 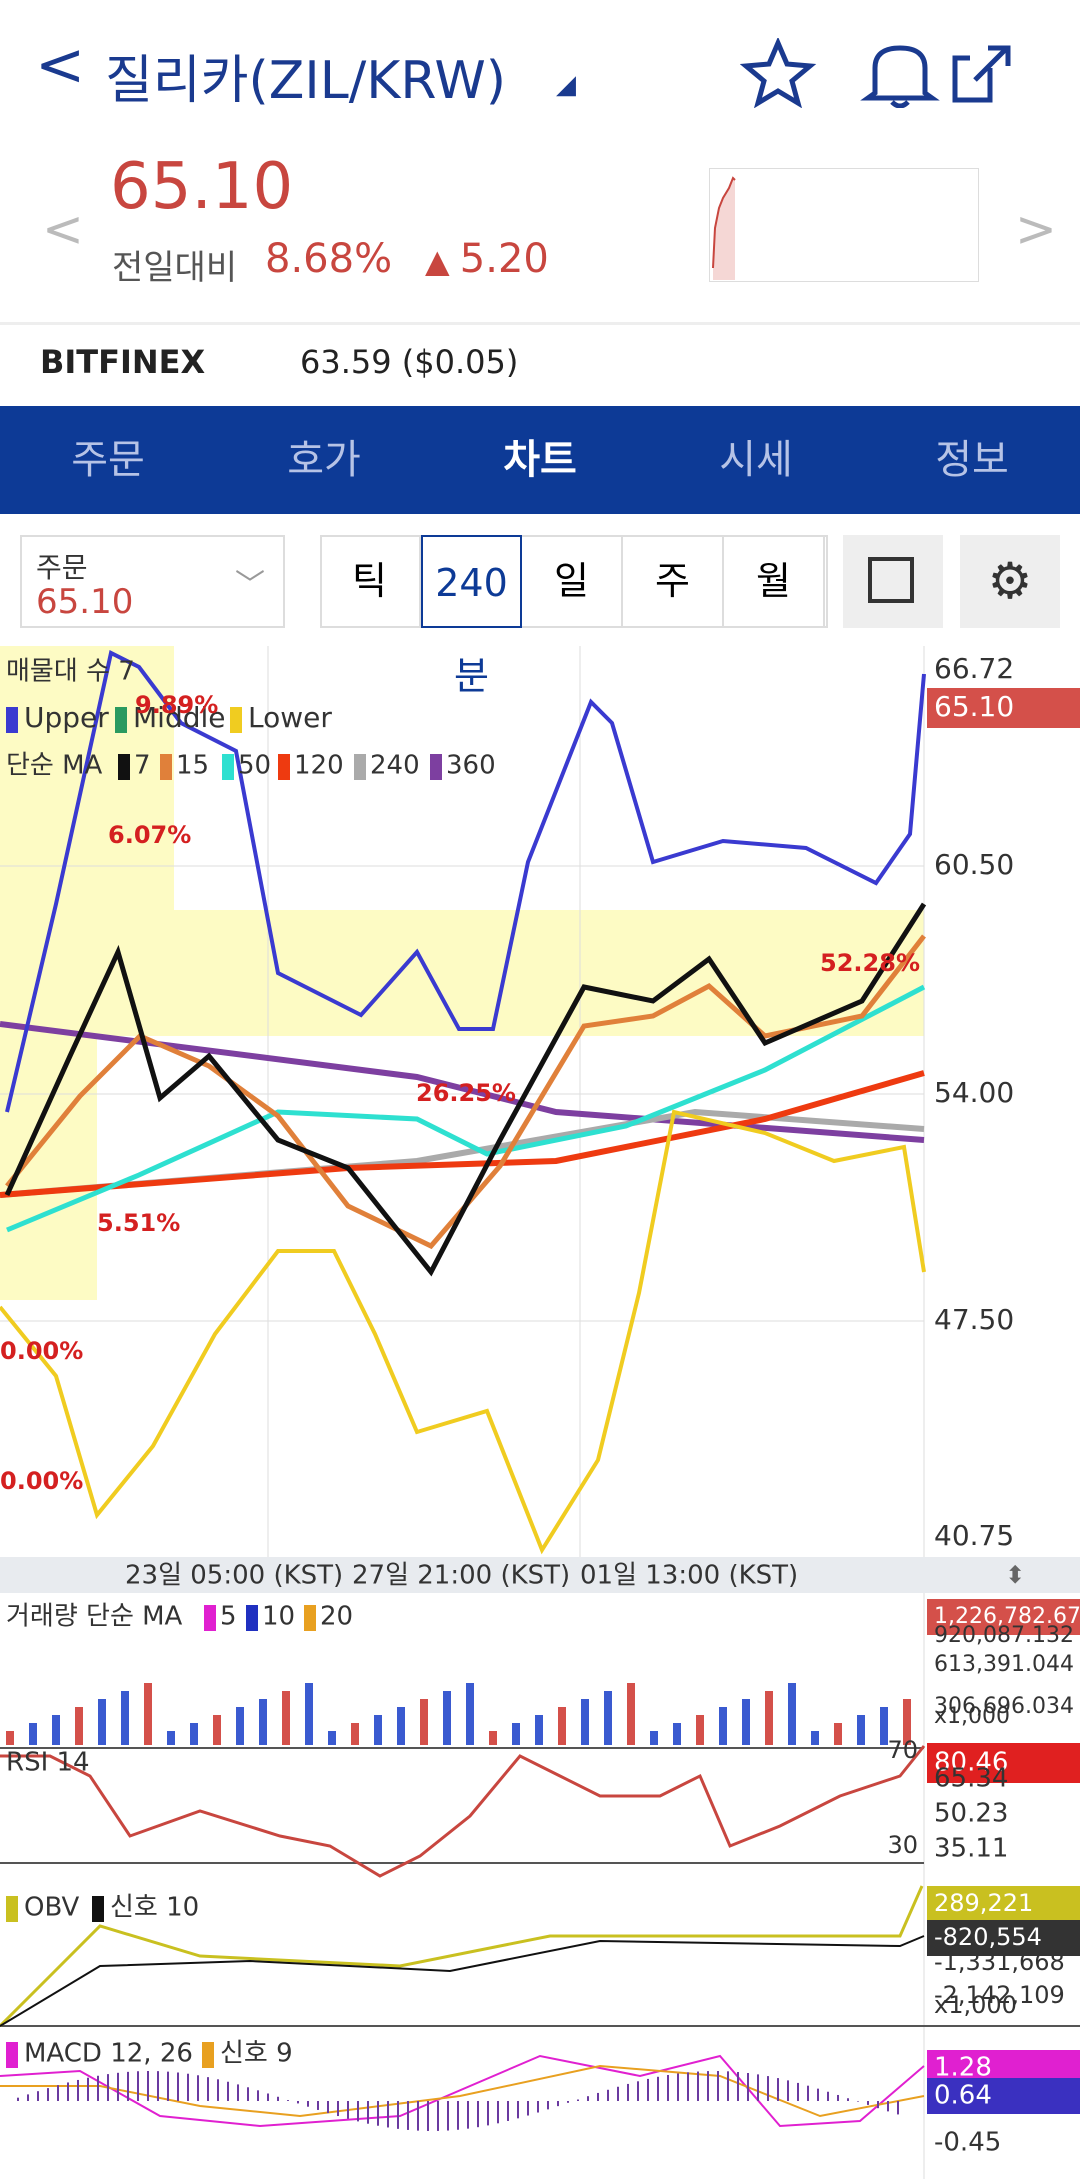 I want to click on order-value: 65.10, so click(x=85, y=602).